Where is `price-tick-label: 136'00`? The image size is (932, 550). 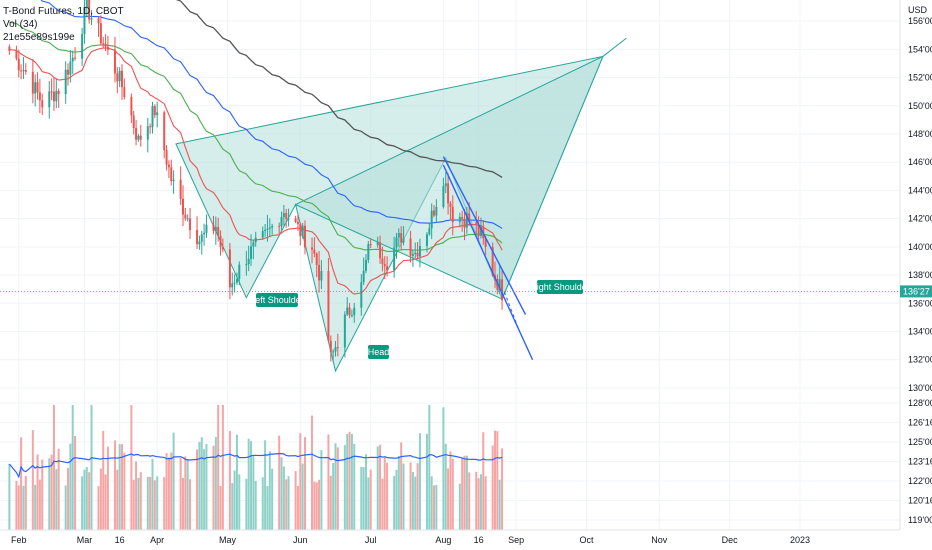 price-tick-label: 136'00 is located at coordinates (920, 303).